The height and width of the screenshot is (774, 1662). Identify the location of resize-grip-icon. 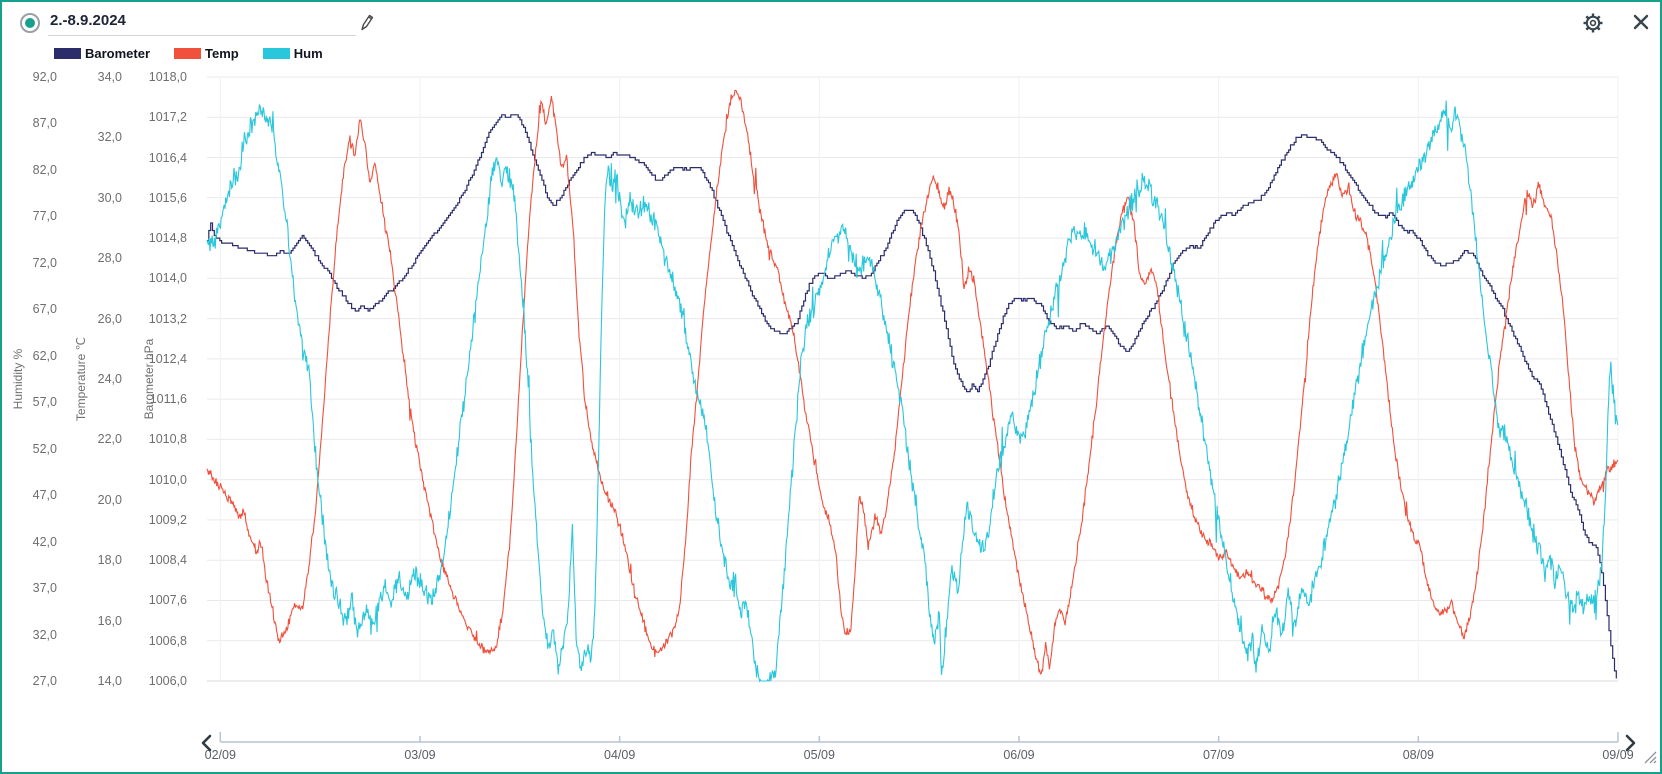
(1650, 757).